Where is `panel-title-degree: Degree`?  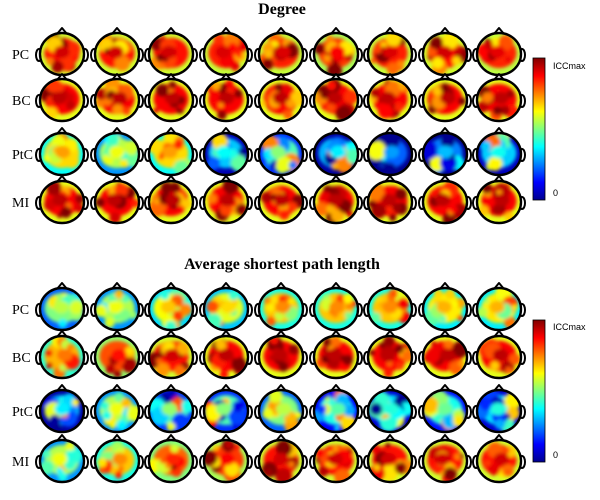
panel-title-degree: Degree is located at coordinates (282, 9).